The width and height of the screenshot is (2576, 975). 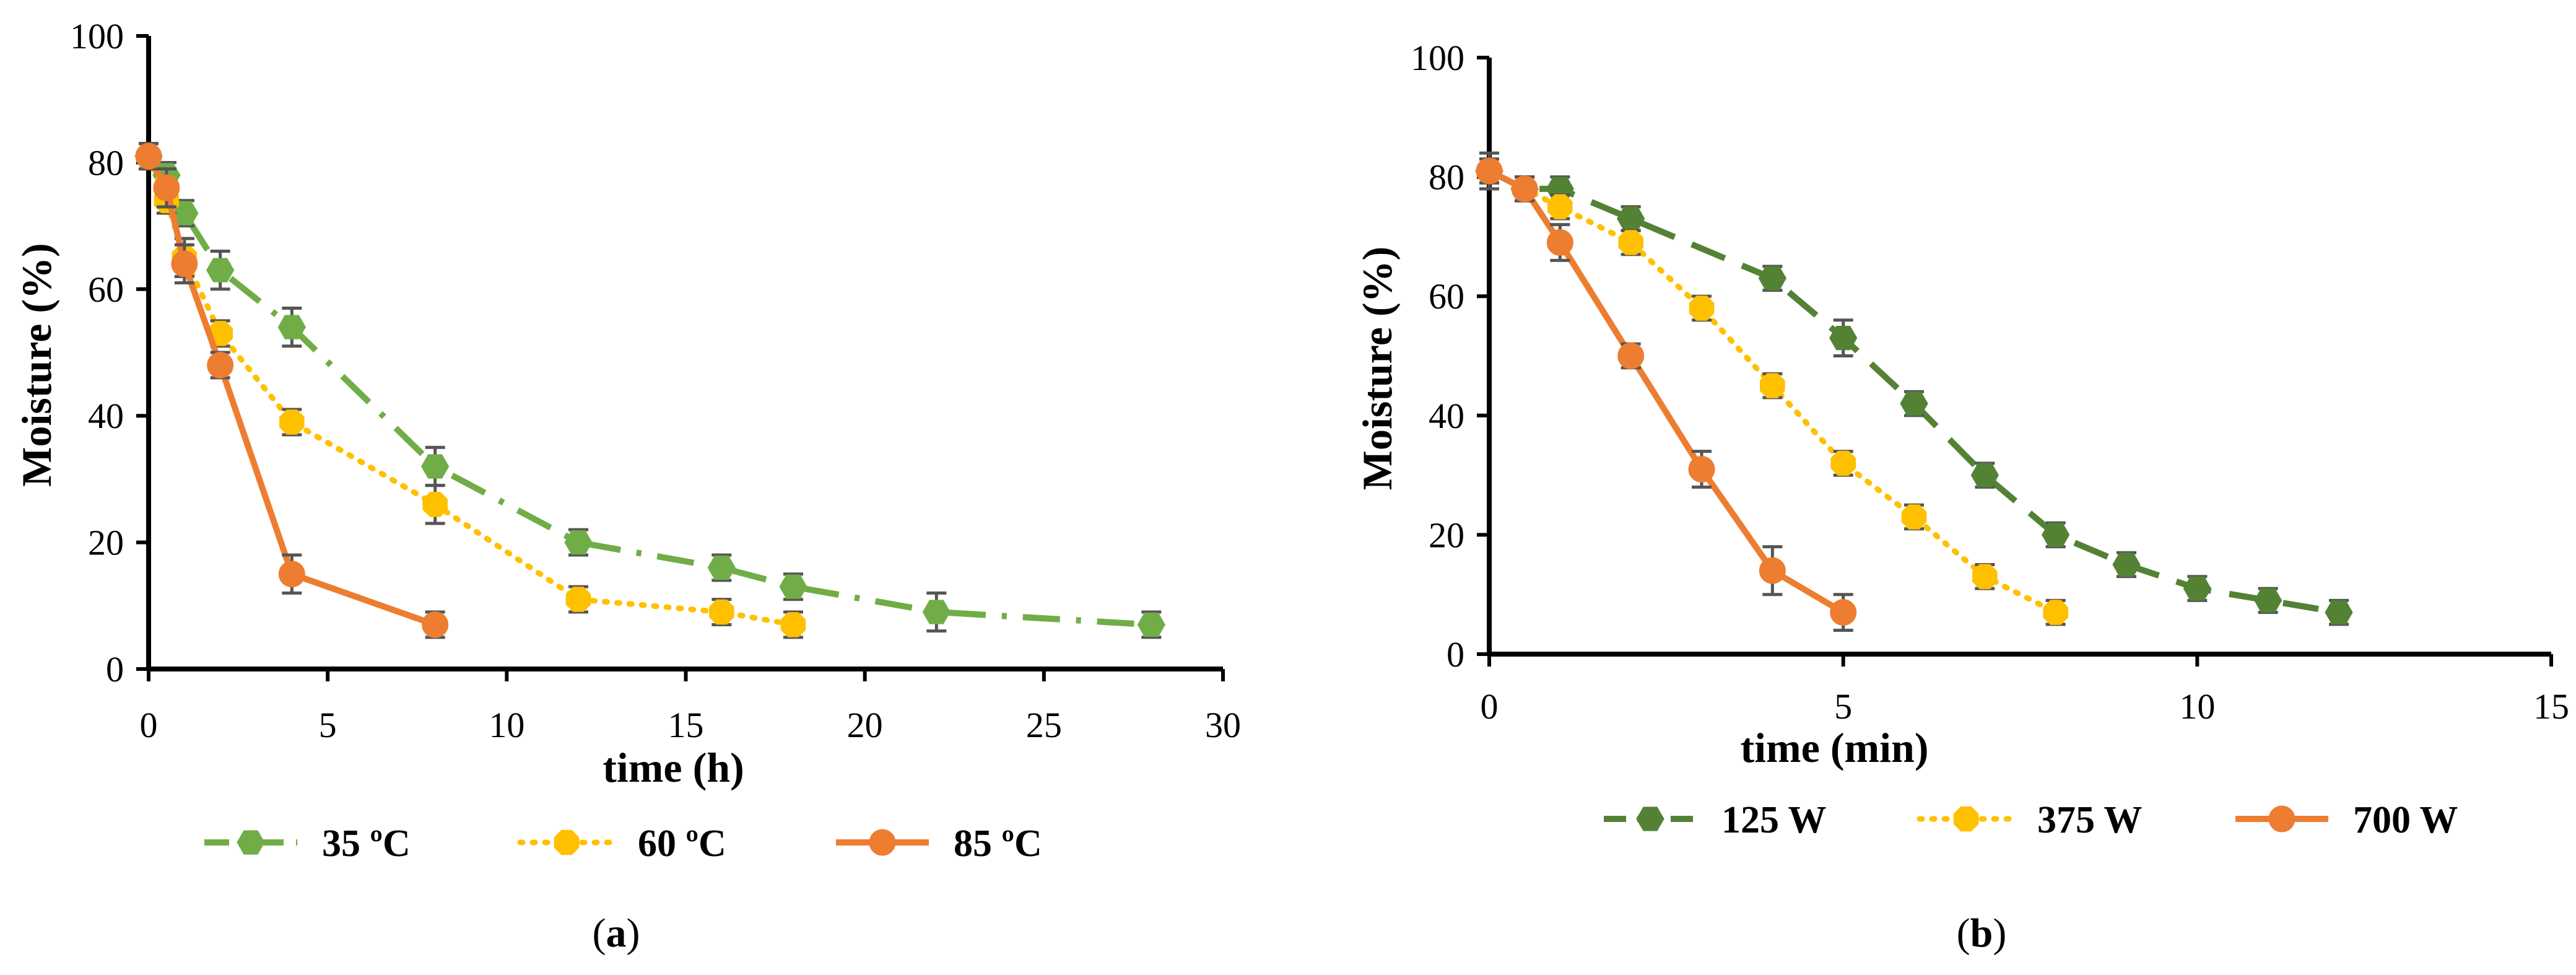 I want to click on y-tick-label: 40, so click(x=106, y=416).